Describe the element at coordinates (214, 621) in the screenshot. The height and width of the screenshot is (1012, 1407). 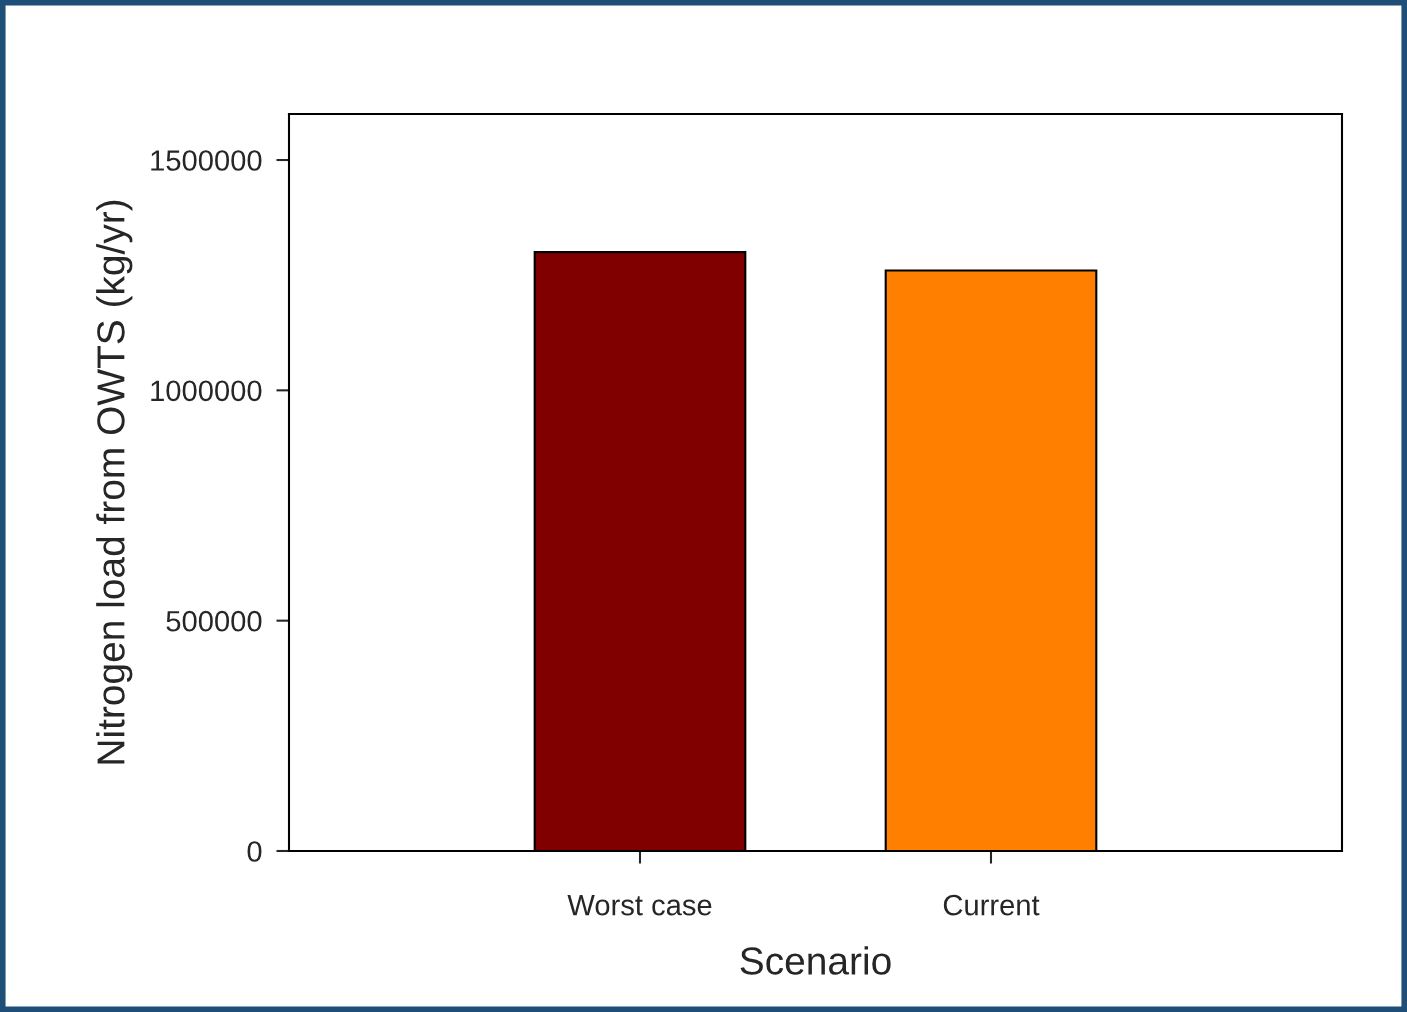
I see `y-tick-label: 500000` at that location.